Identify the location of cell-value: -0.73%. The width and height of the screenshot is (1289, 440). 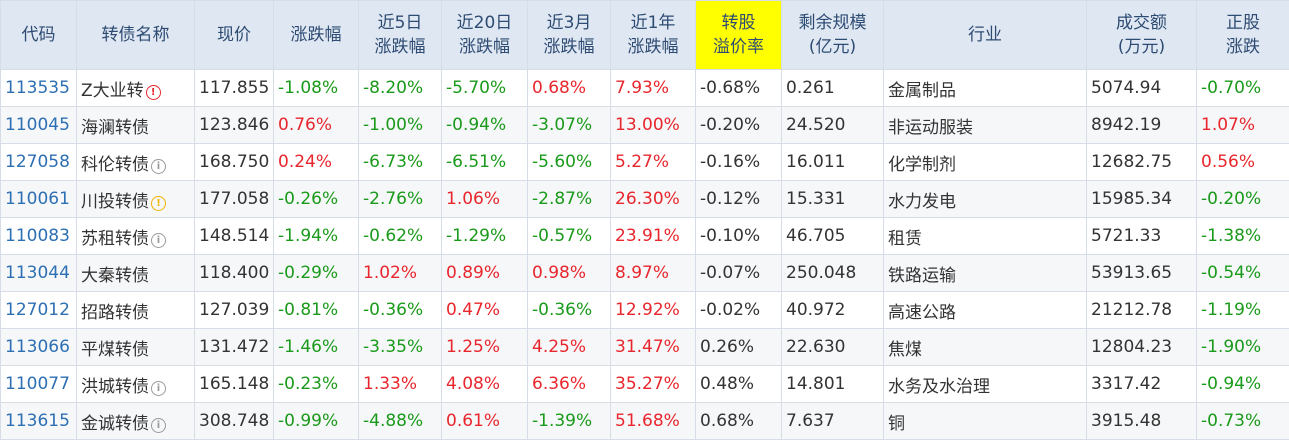
(1231, 421).